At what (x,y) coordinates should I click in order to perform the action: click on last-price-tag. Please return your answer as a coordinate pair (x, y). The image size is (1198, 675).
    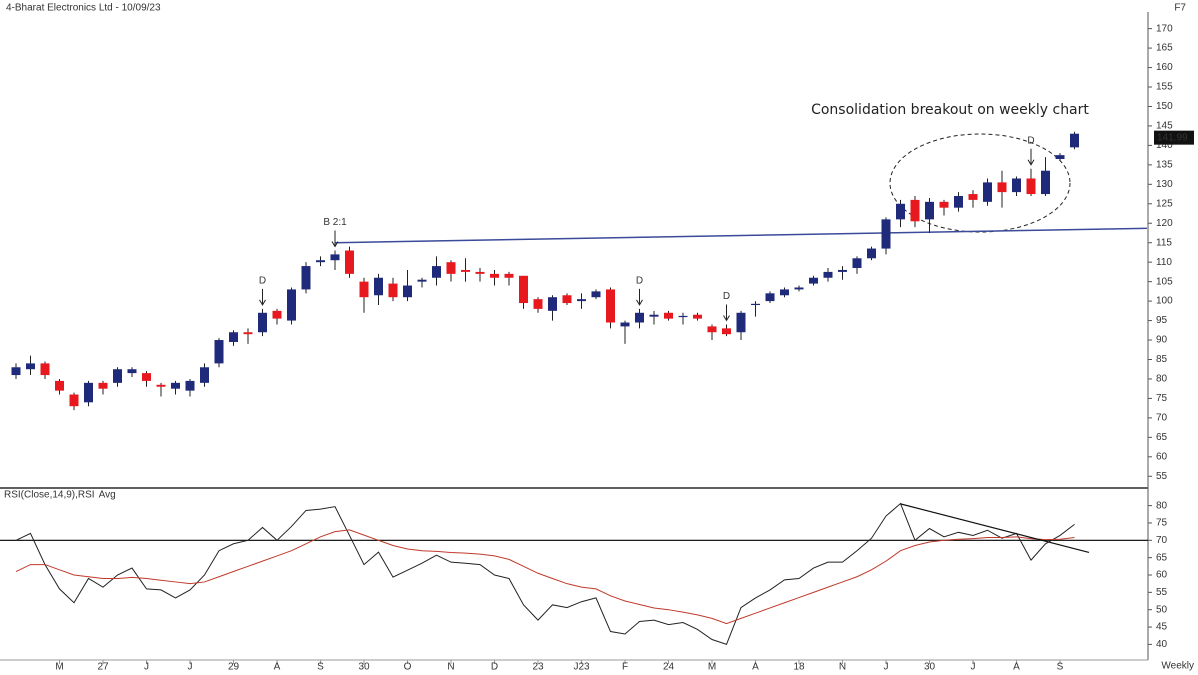
    Looking at the image, I should click on (1174, 137).